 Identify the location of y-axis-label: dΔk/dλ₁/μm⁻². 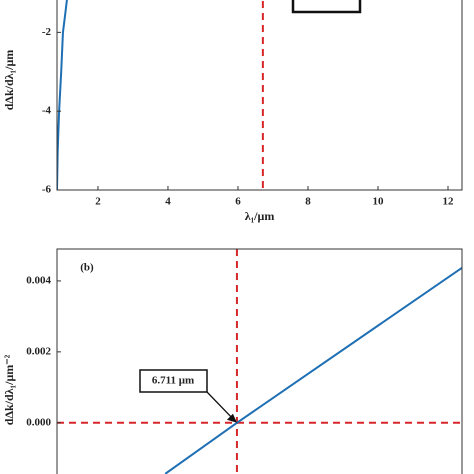
(9, 389).